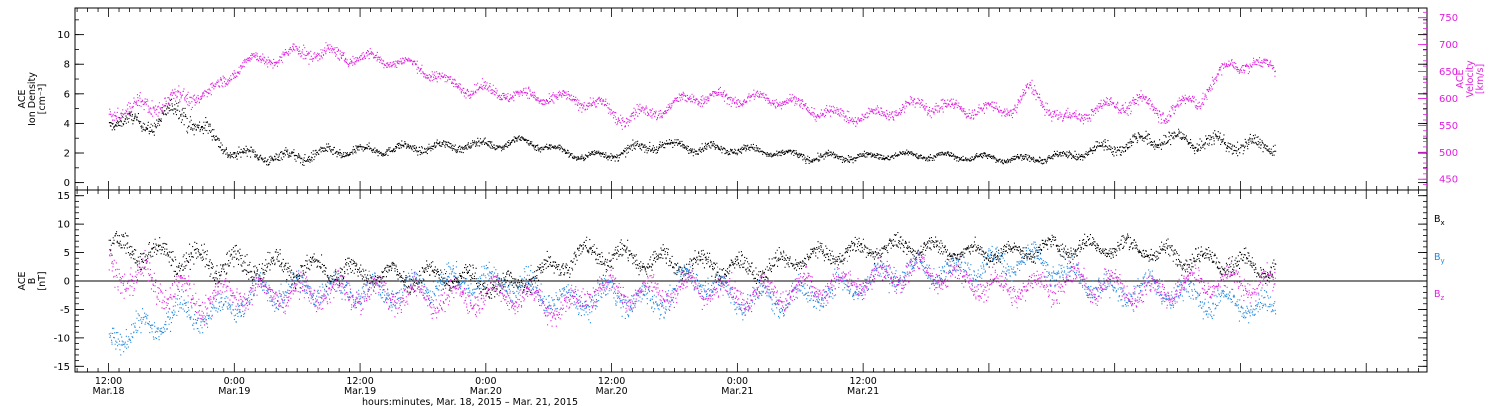 The image size is (1500, 414). I want to click on y-tick-label: 600, so click(1448, 99).